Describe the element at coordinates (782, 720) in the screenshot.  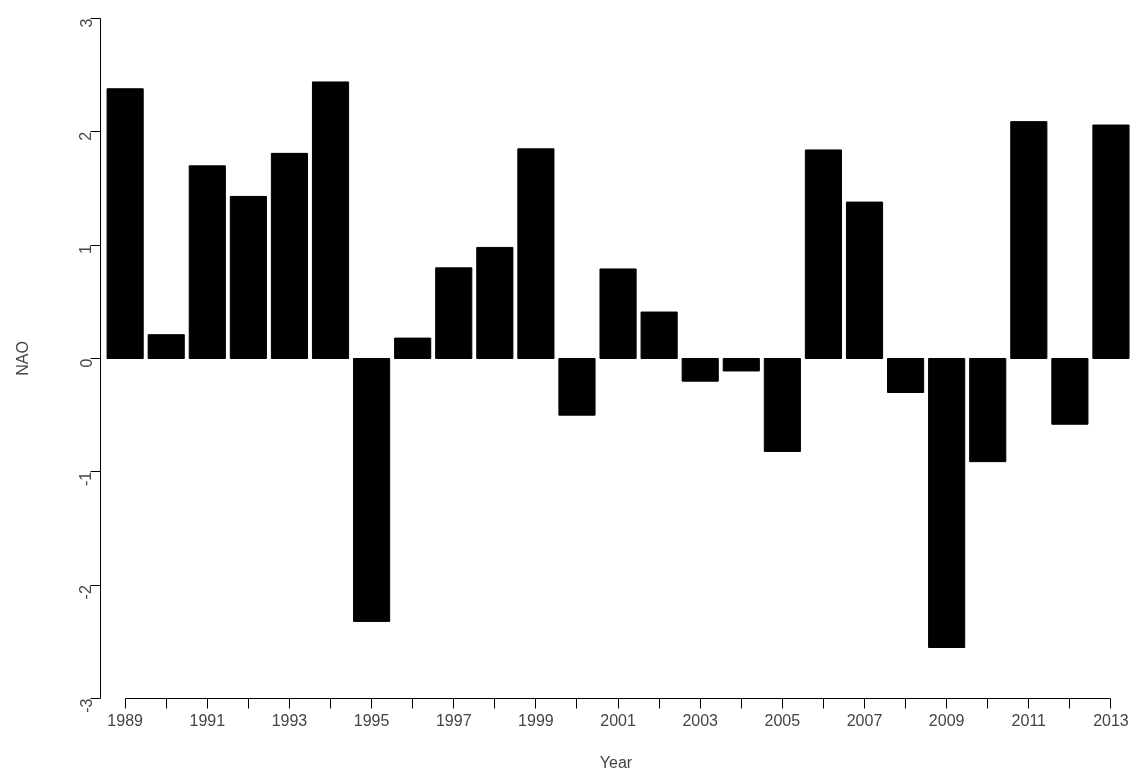
I see `x-tick-label: 2005` at that location.